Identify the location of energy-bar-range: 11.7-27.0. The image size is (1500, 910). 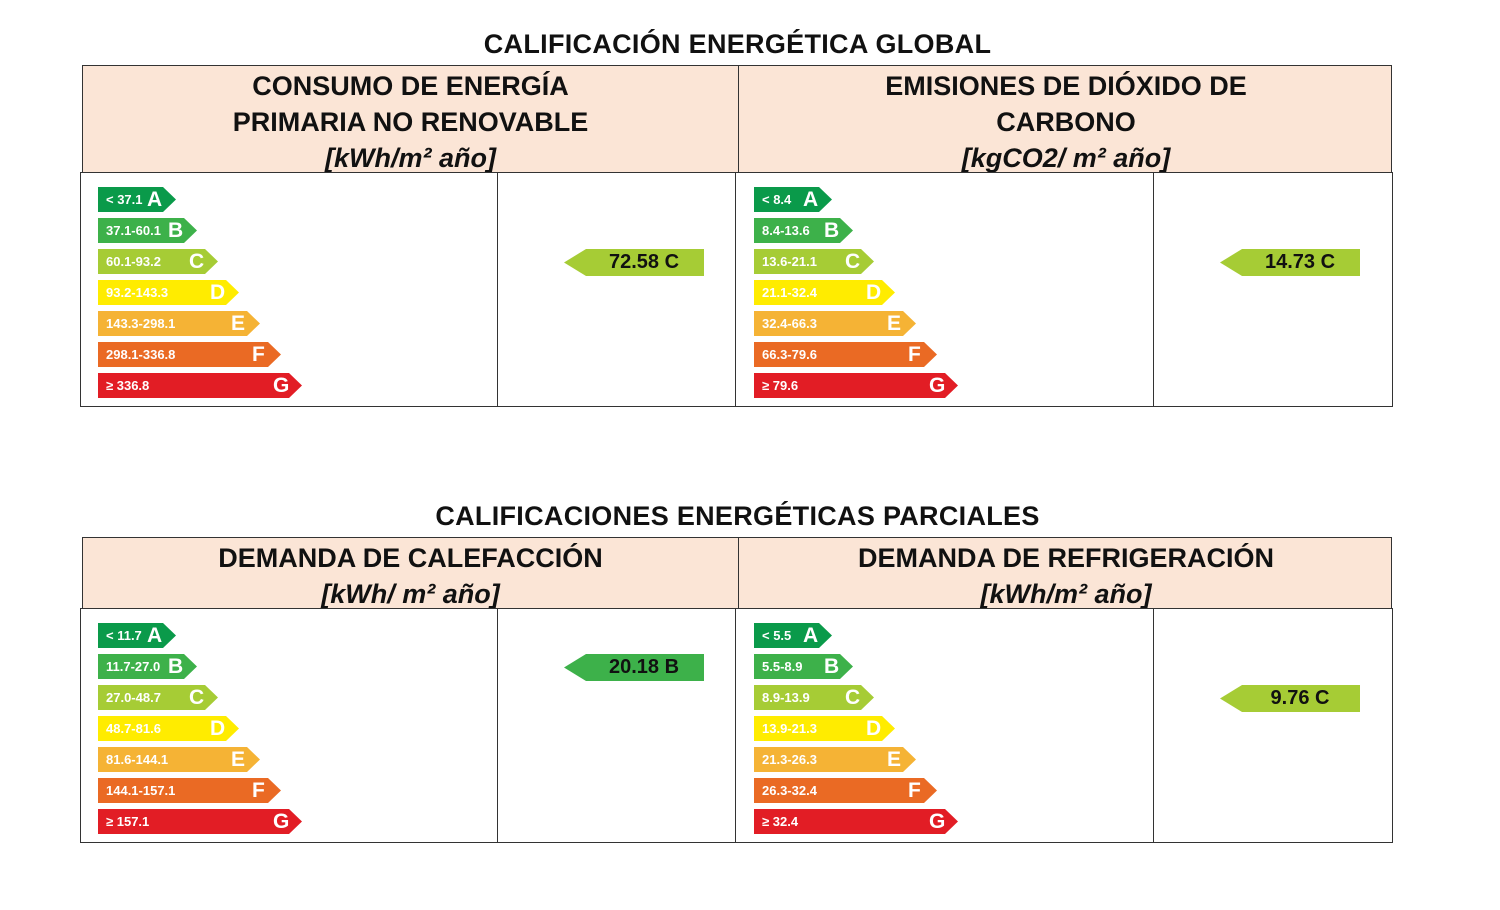
(133, 666).